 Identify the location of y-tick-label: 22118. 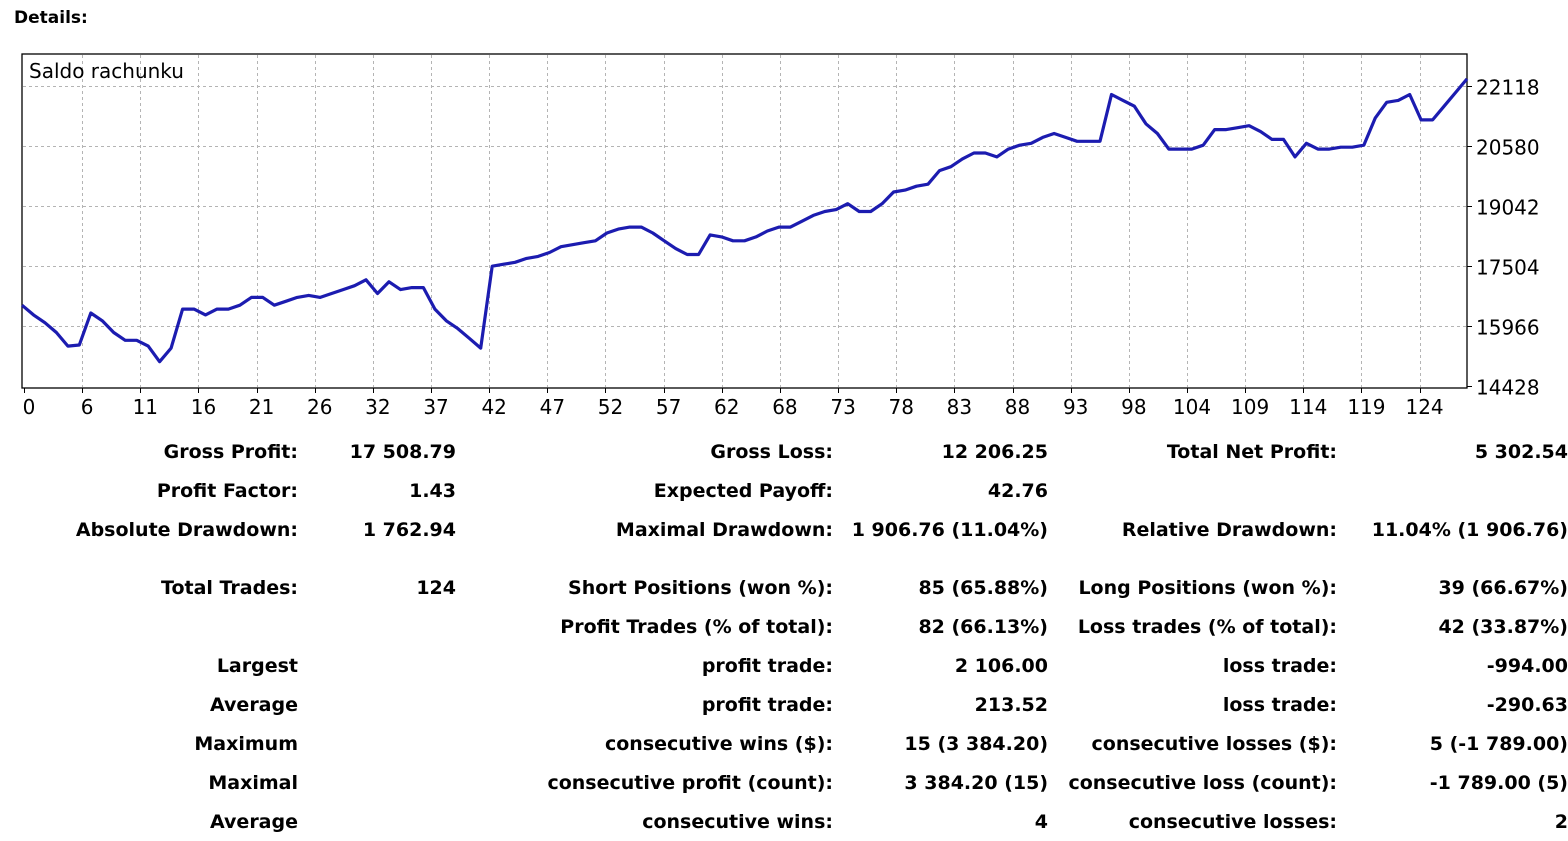
(1508, 88).